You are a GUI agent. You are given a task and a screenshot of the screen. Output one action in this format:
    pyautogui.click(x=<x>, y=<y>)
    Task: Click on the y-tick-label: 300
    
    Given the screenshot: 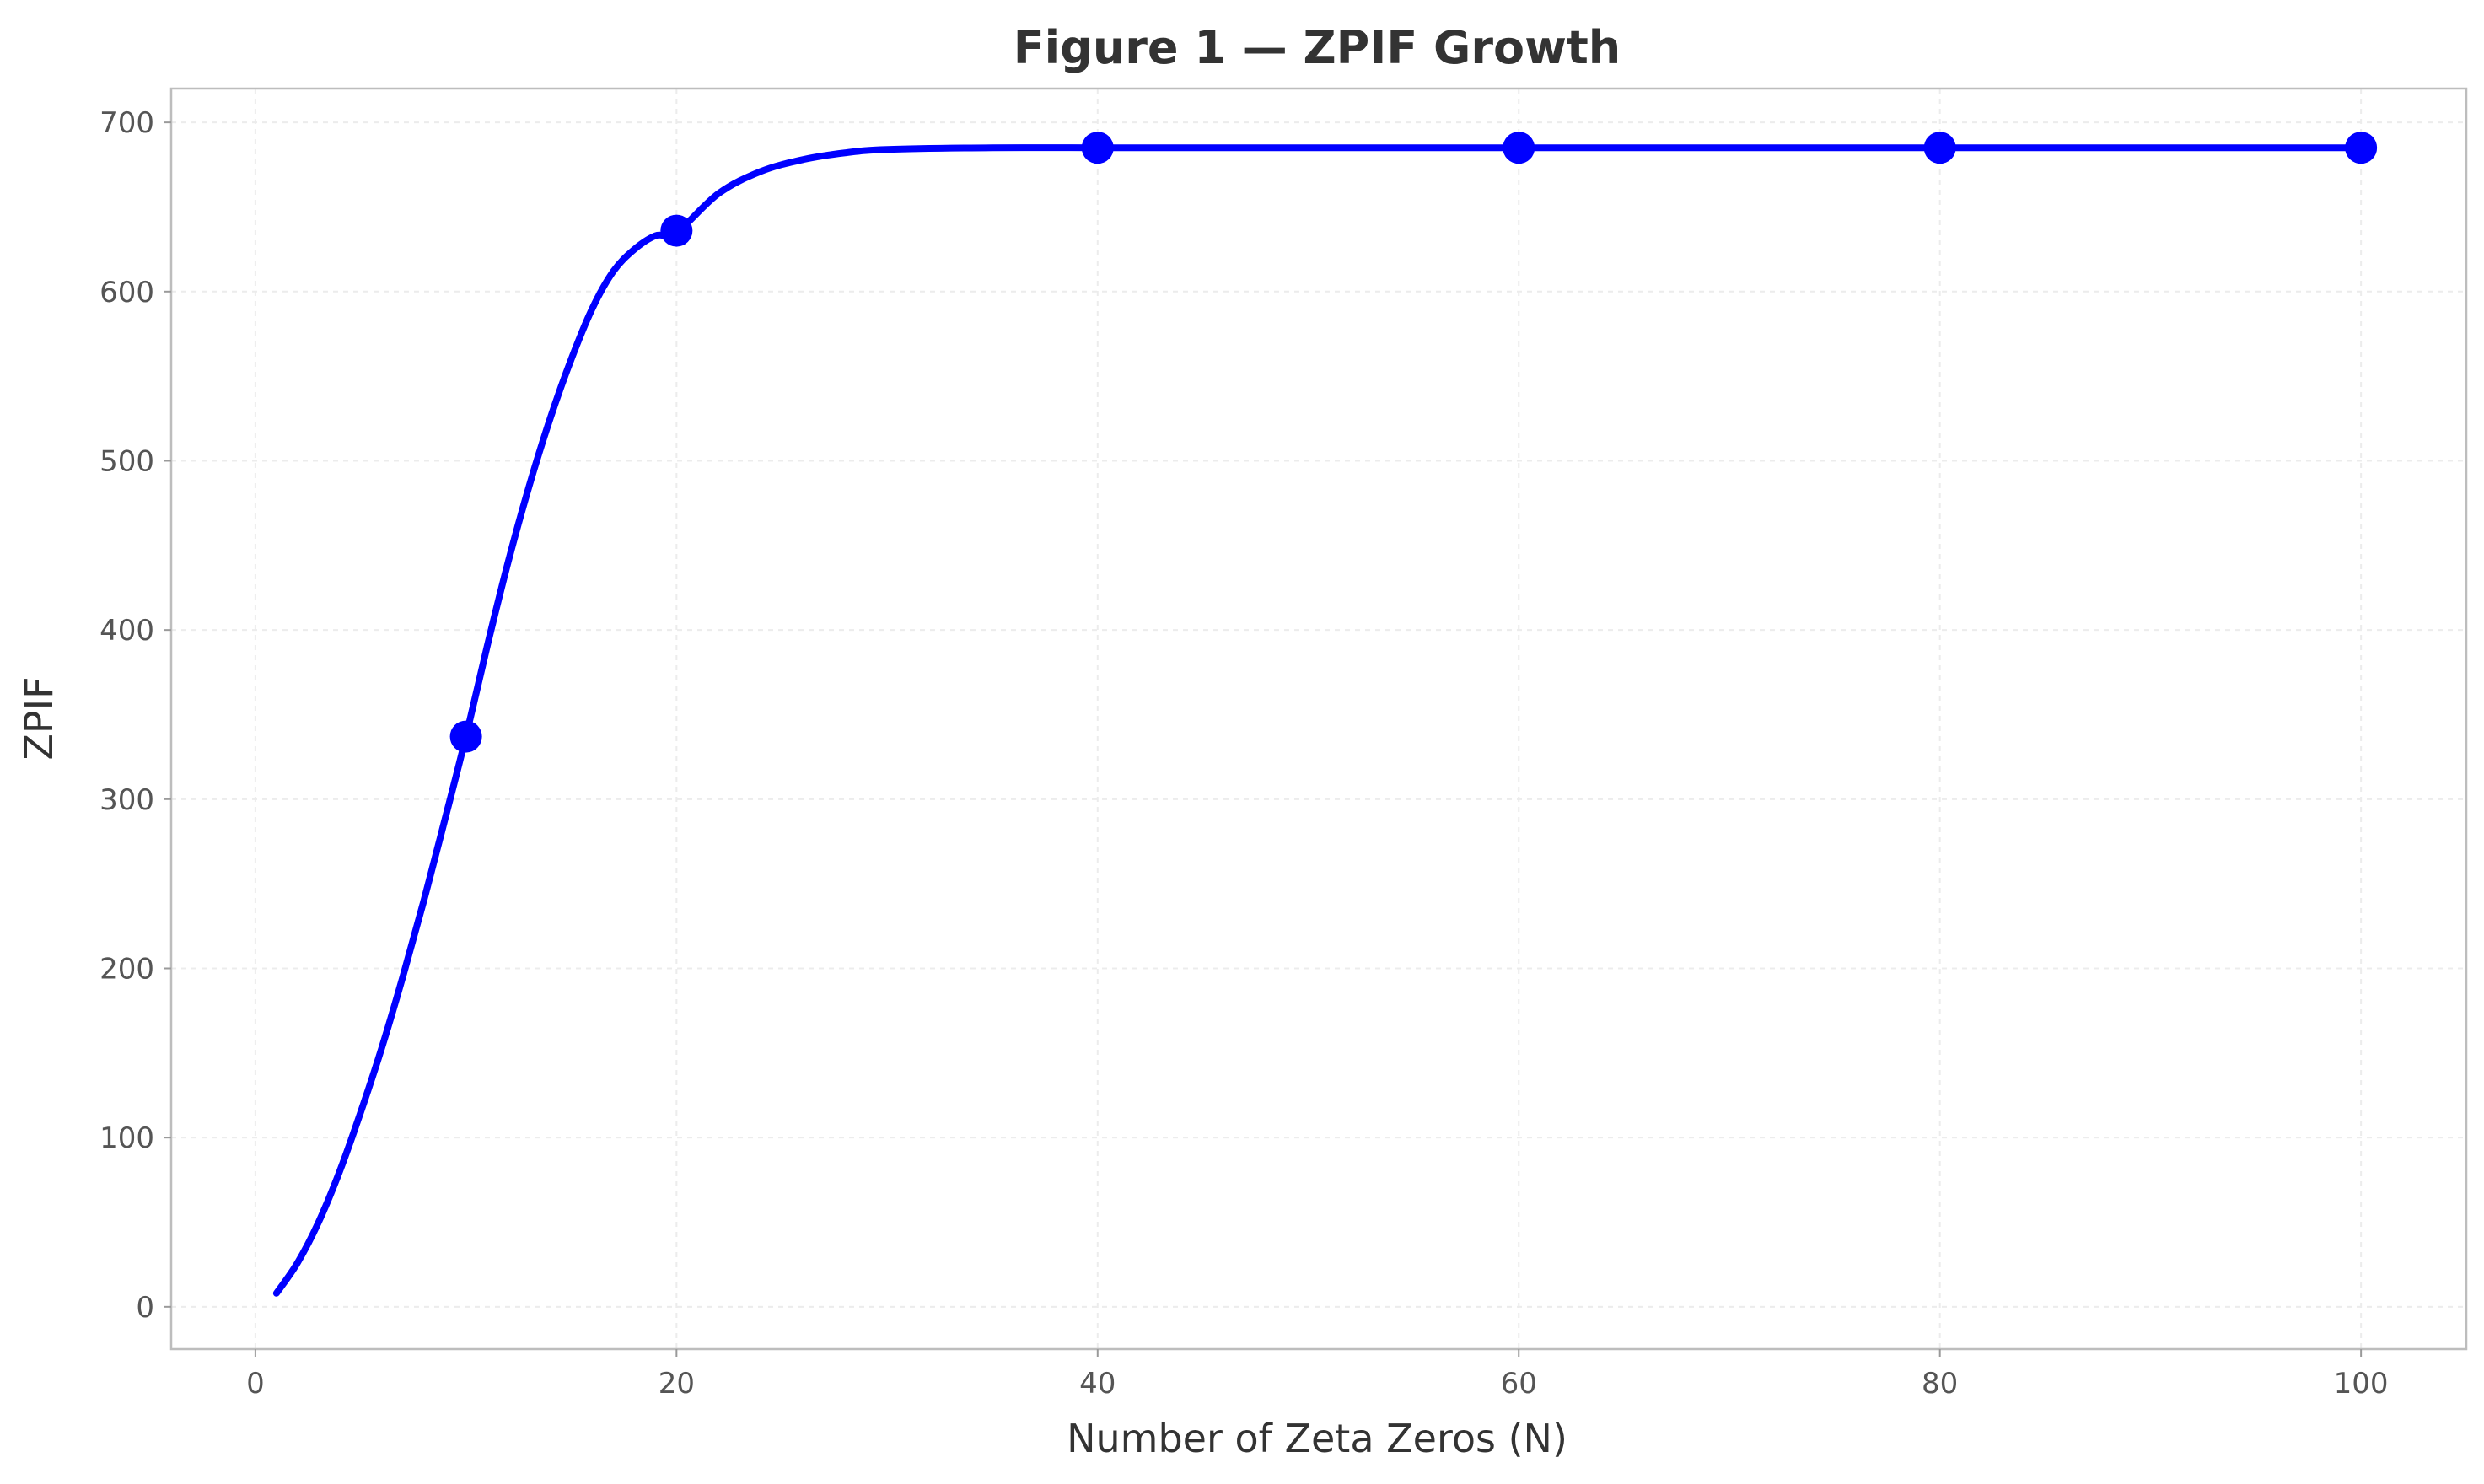 What is the action you would take?
    pyautogui.click(x=126, y=800)
    